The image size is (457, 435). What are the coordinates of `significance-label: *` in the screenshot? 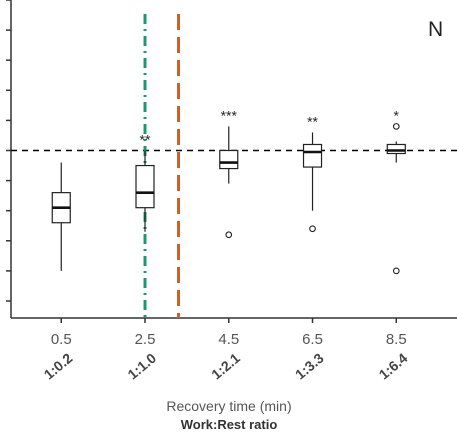 It's located at (397, 115).